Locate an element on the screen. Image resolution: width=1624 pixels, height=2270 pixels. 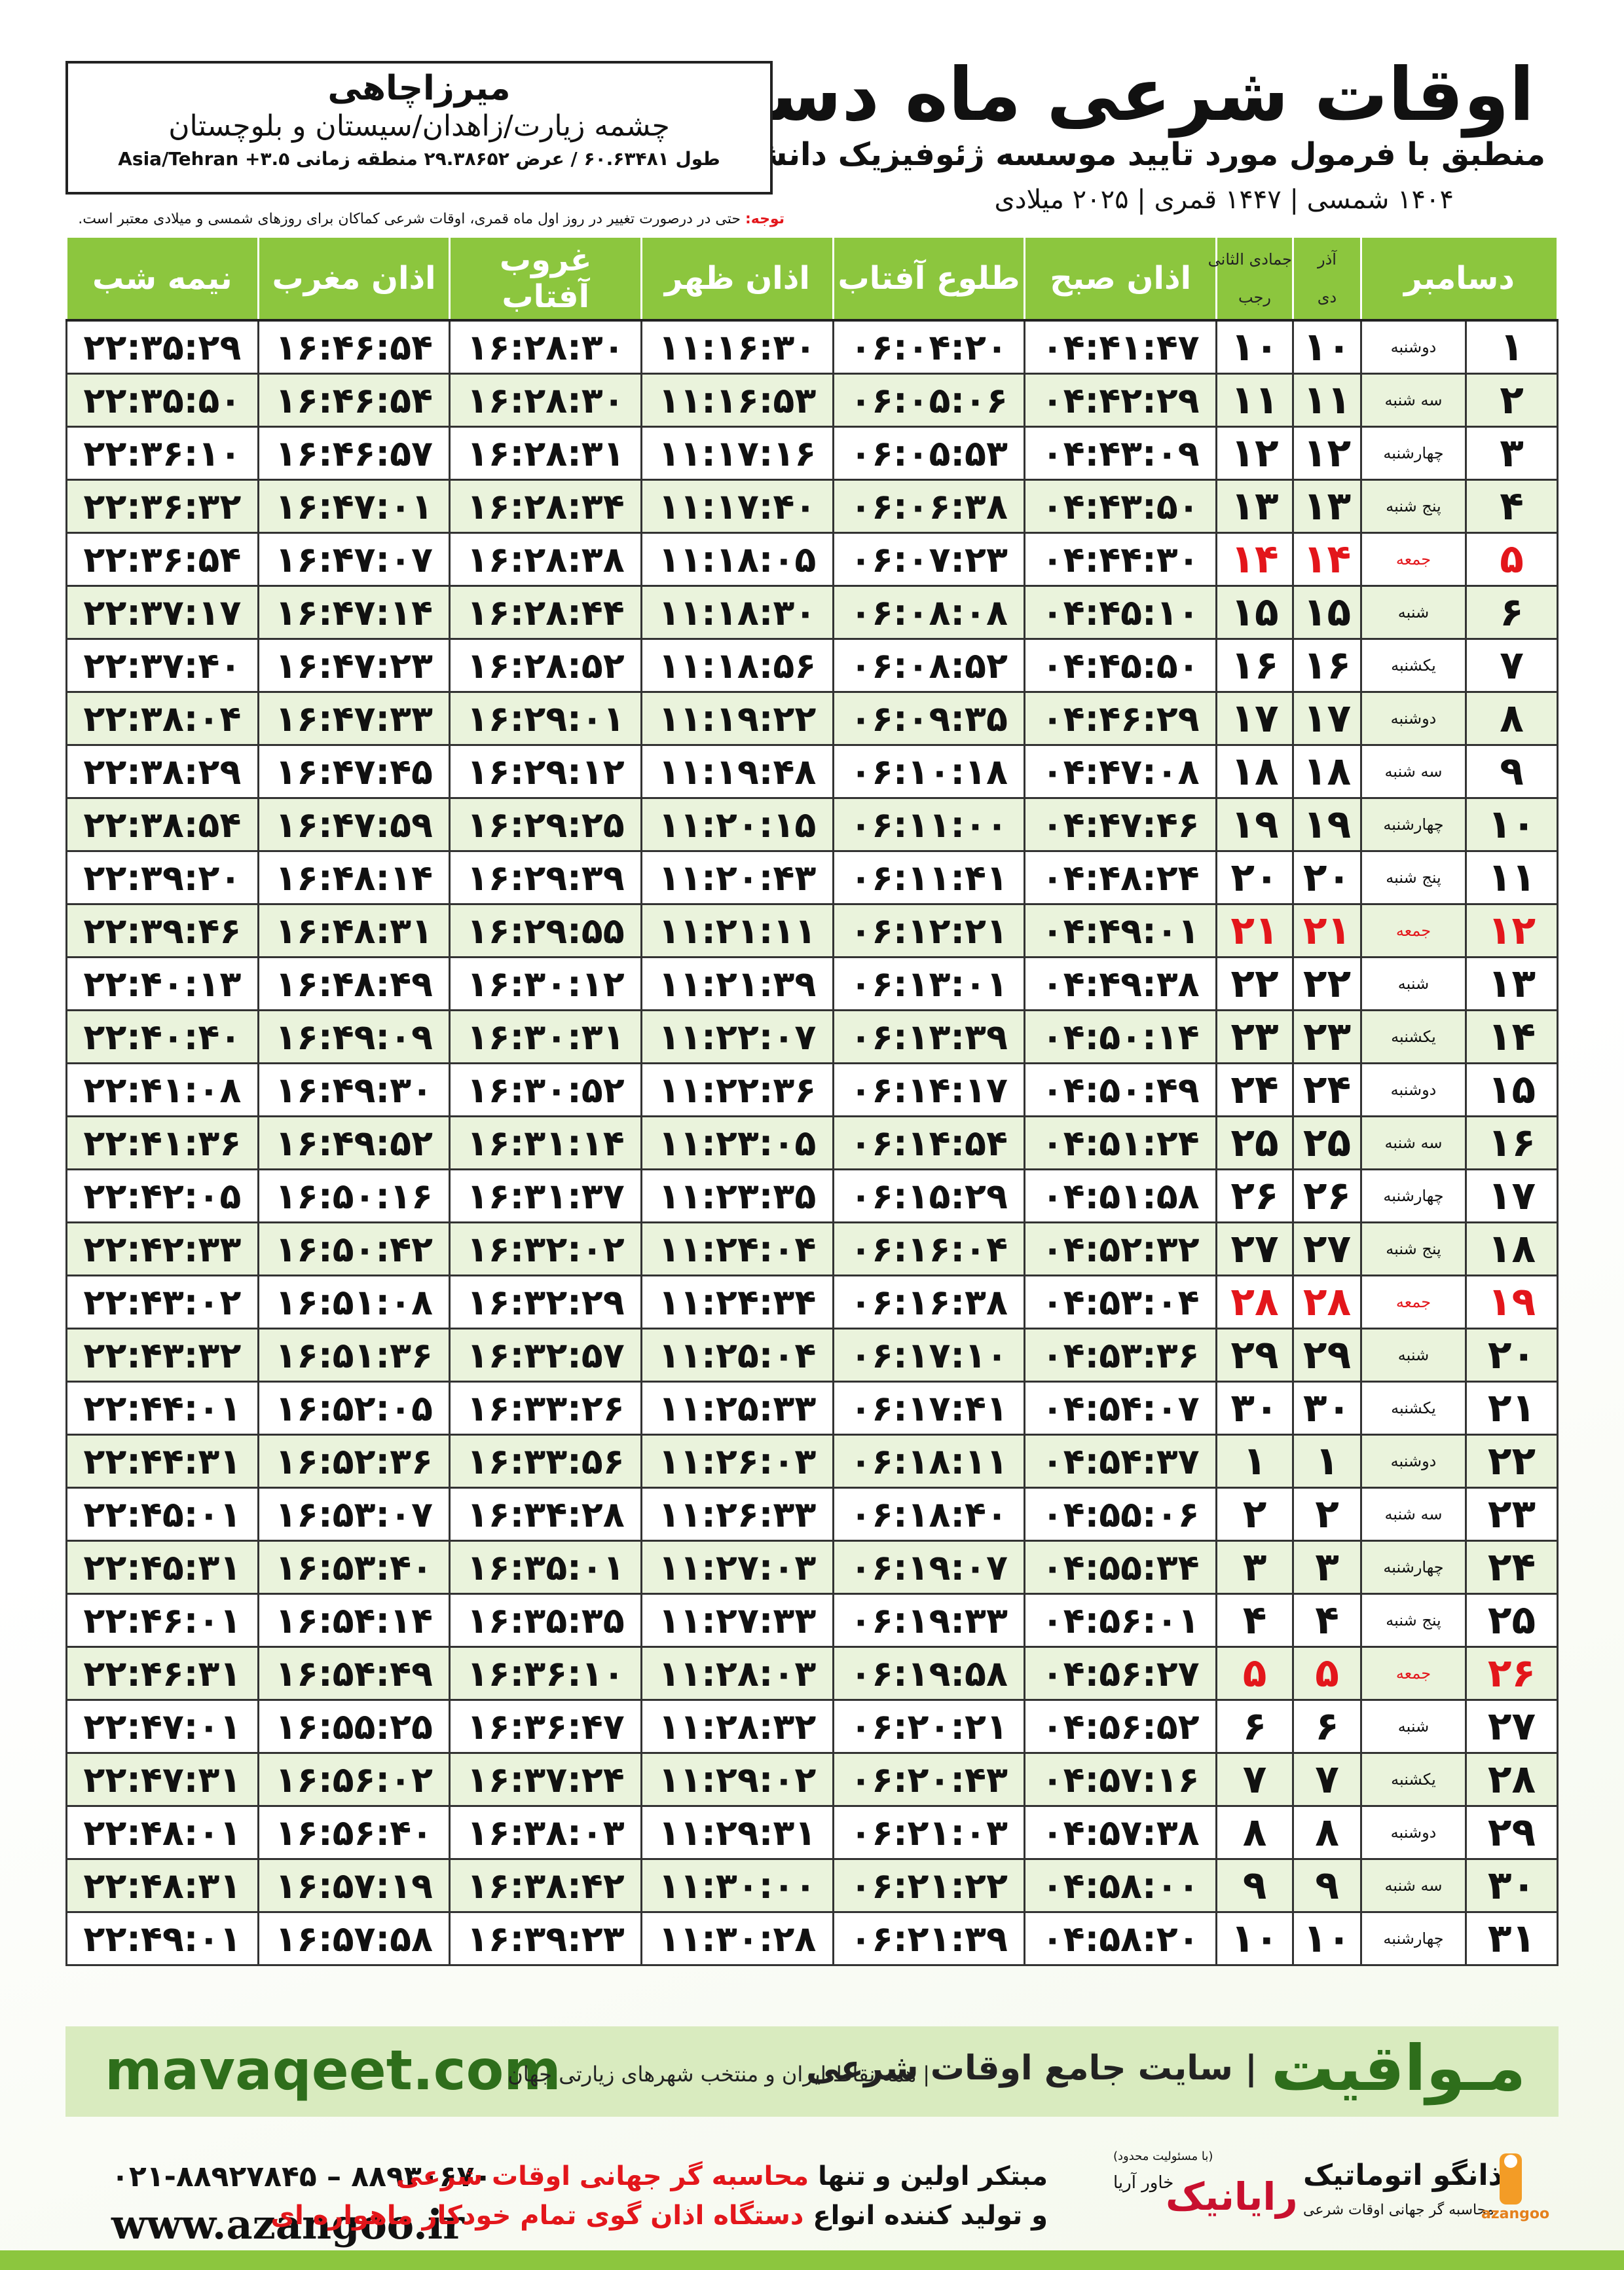
sunset: ۱۶:۳۰:۵۲ is located at coordinates (546, 1089).